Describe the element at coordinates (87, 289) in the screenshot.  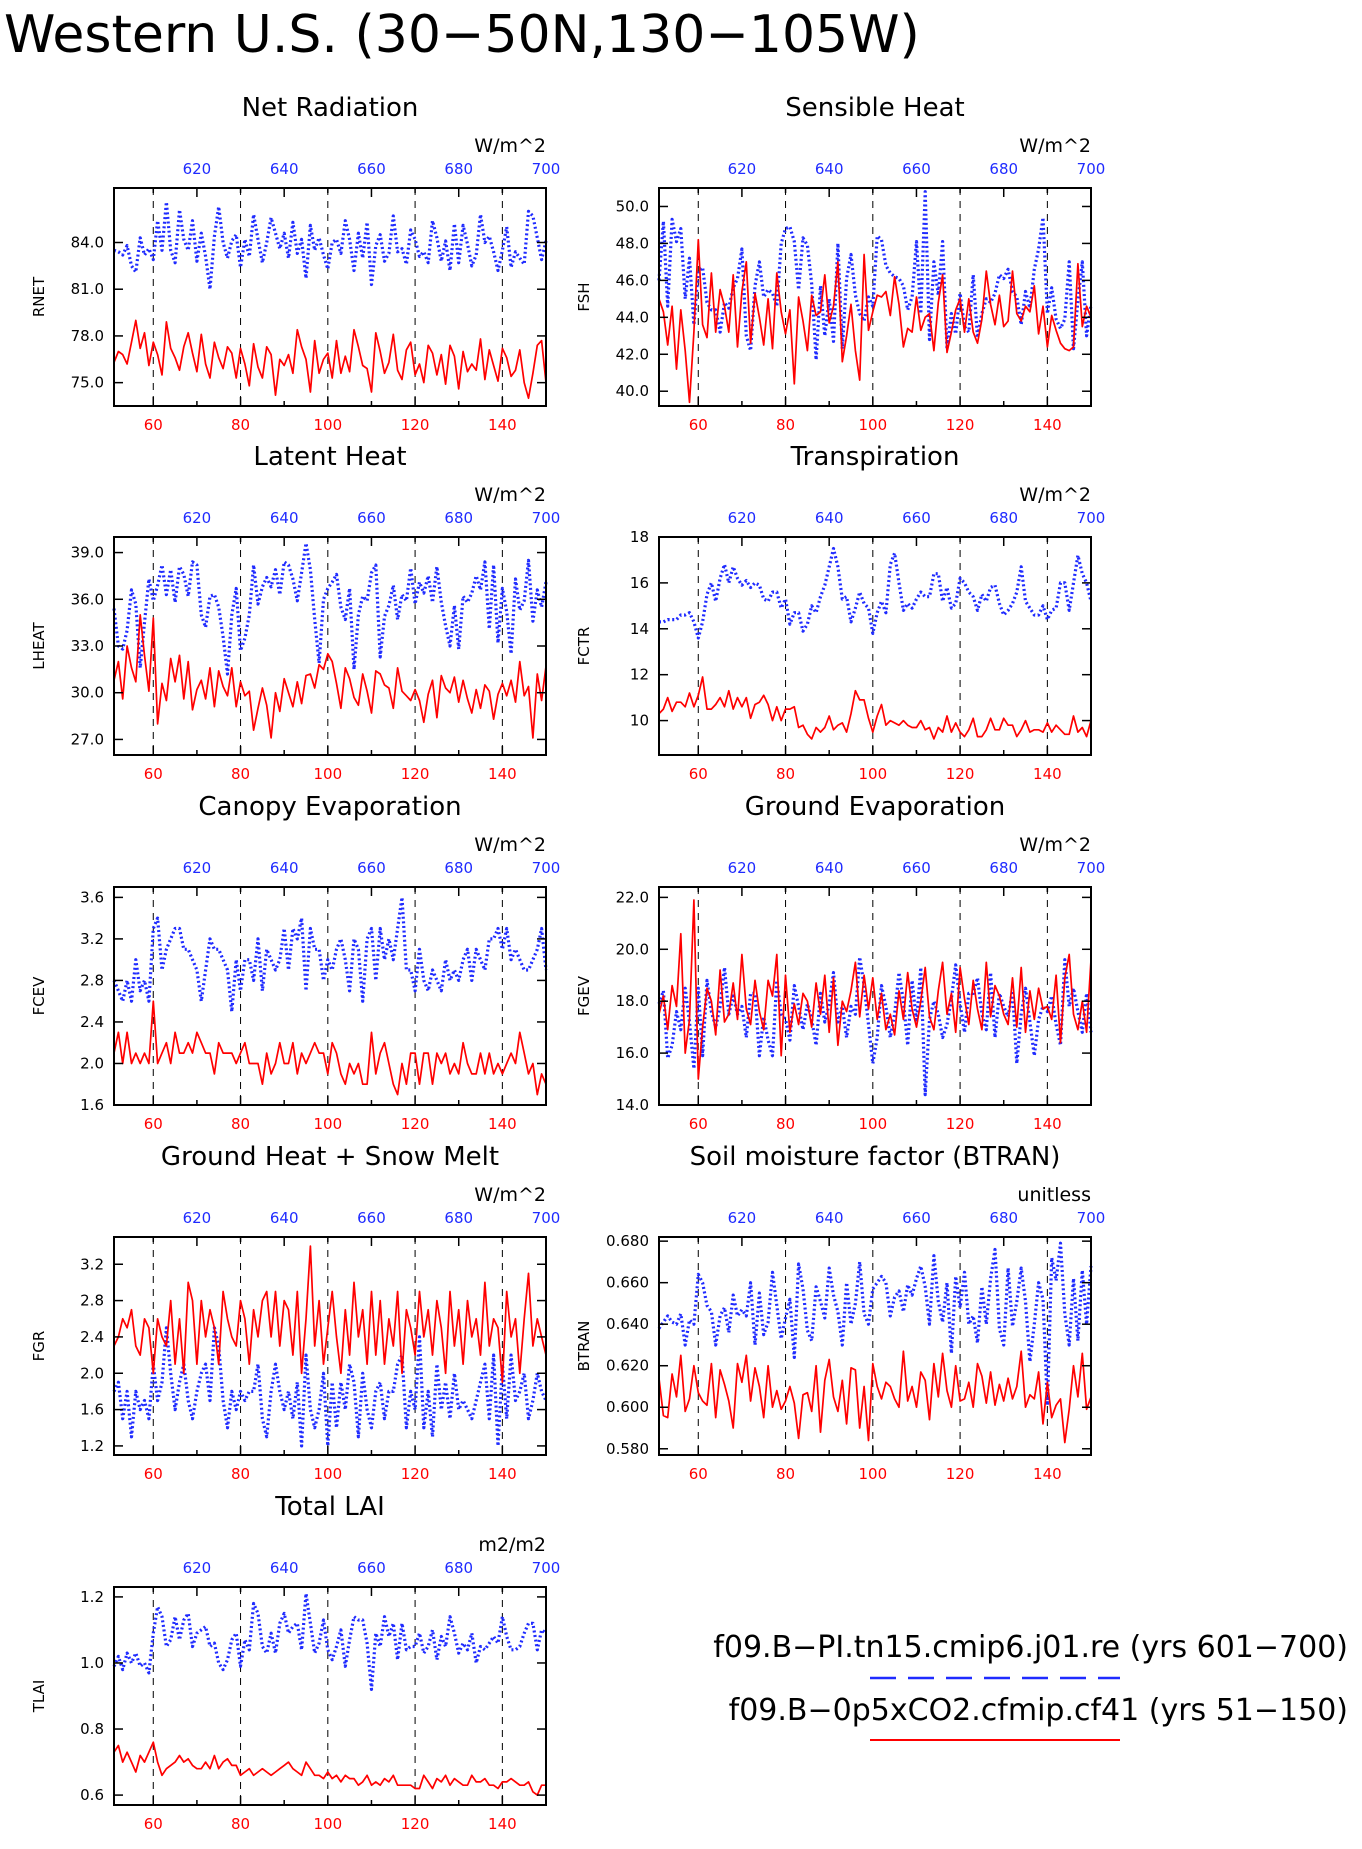
I see `y-tick-label: 81.0` at that location.